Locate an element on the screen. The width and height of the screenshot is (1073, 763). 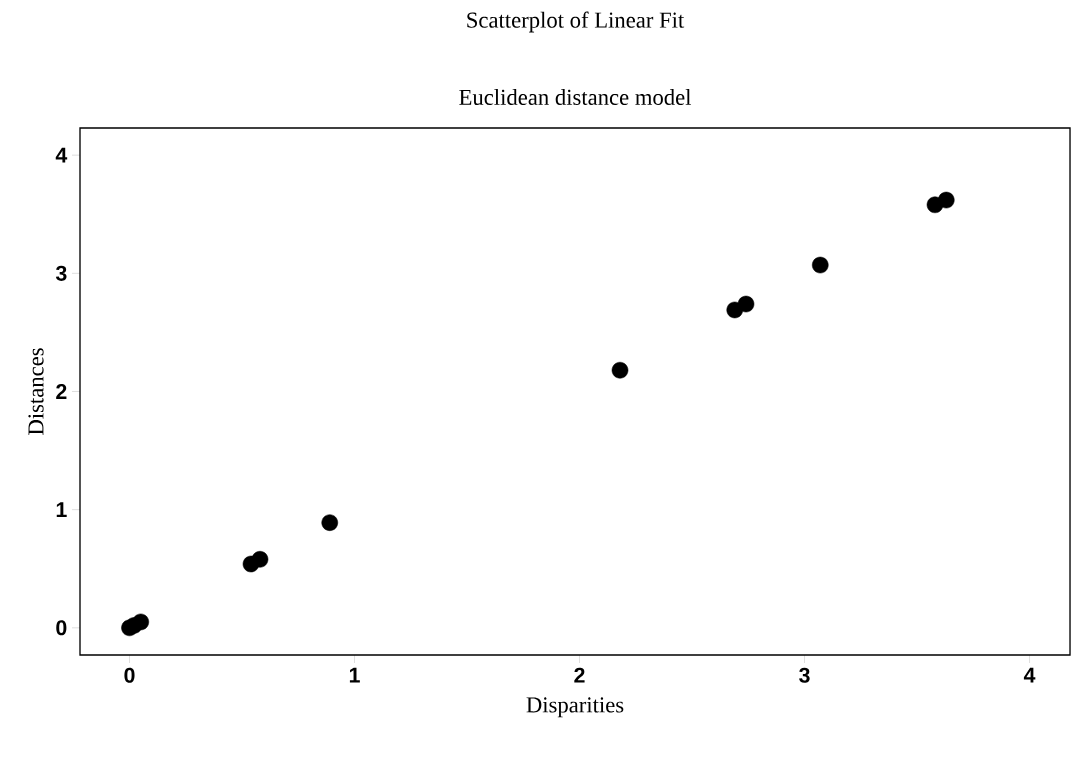
y-axis-title: Distances is located at coordinates (36, 391).